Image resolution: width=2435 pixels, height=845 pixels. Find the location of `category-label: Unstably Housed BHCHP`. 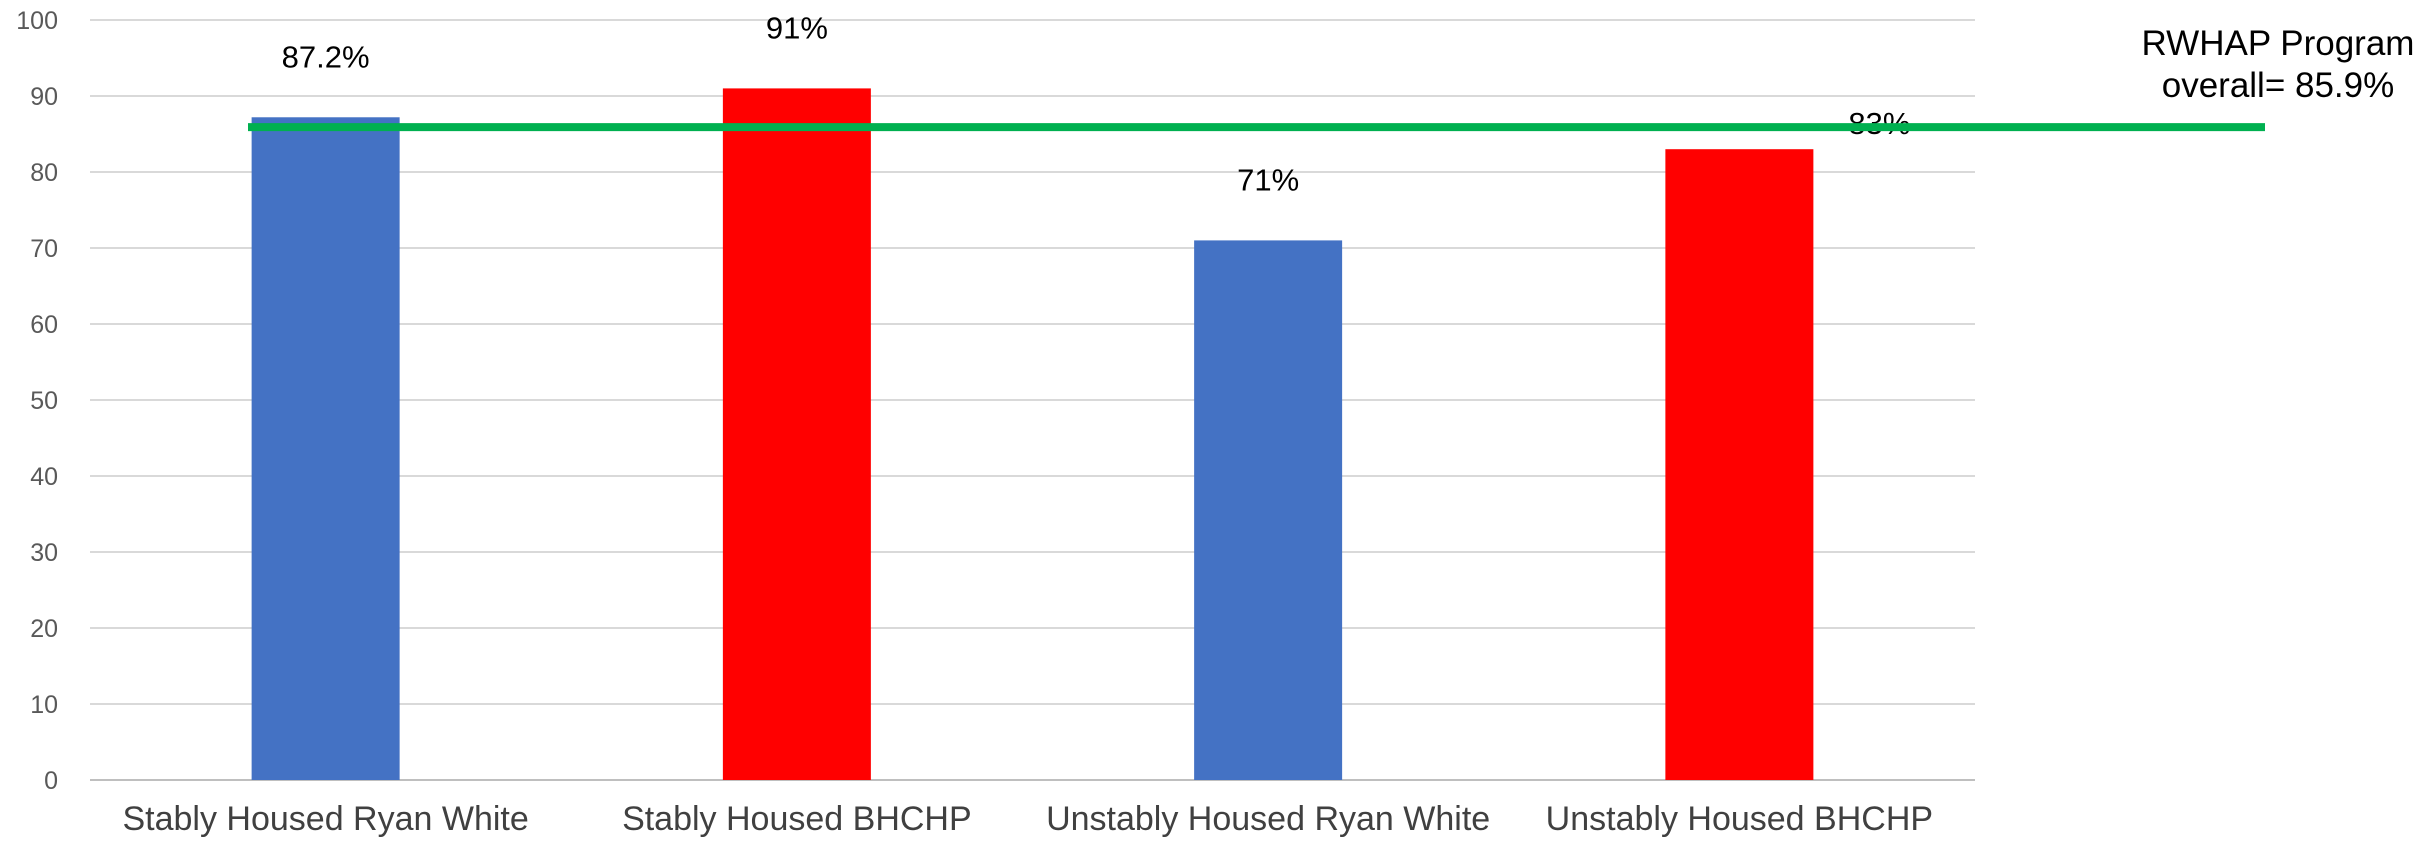

category-label: Unstably Housed BHCHP is located at coordinates (1739, 819).